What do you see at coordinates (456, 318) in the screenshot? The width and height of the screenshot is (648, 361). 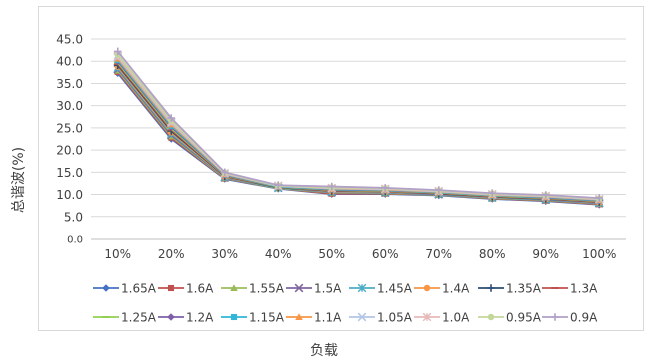 I see `legend-label: 1.0A` at bounding box center [456, 318].